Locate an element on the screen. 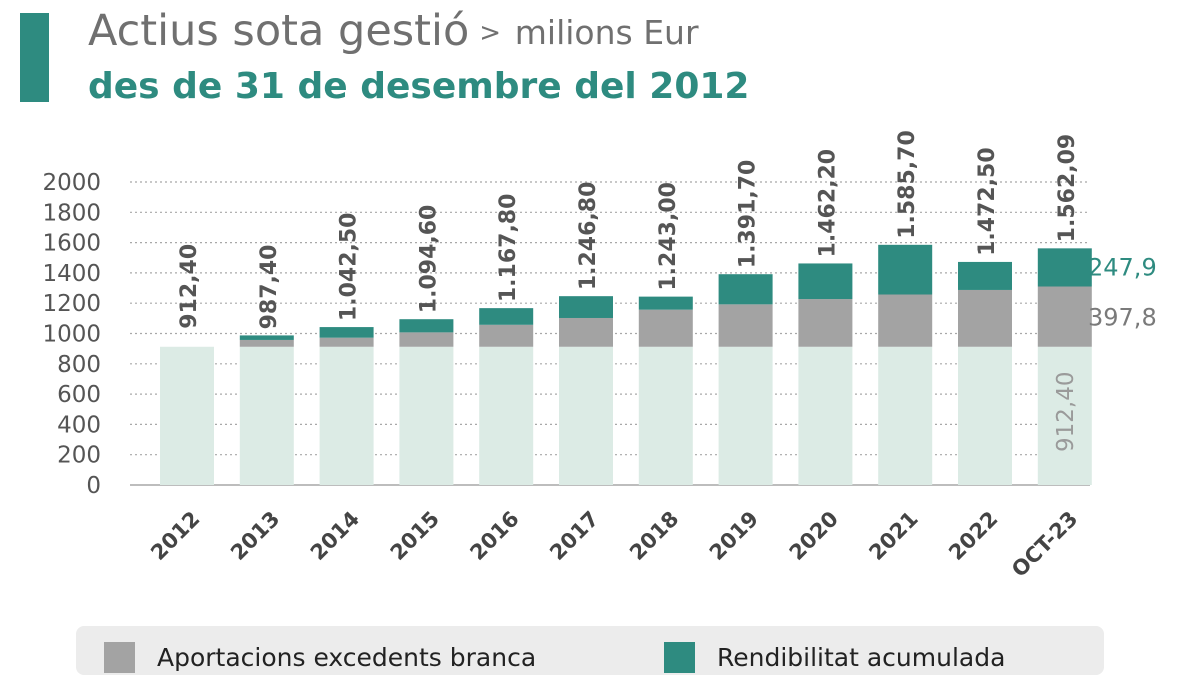 This screenshot has width=1200, height=675. bar-total-label: 987,40 is located at coordinates (269, 287).